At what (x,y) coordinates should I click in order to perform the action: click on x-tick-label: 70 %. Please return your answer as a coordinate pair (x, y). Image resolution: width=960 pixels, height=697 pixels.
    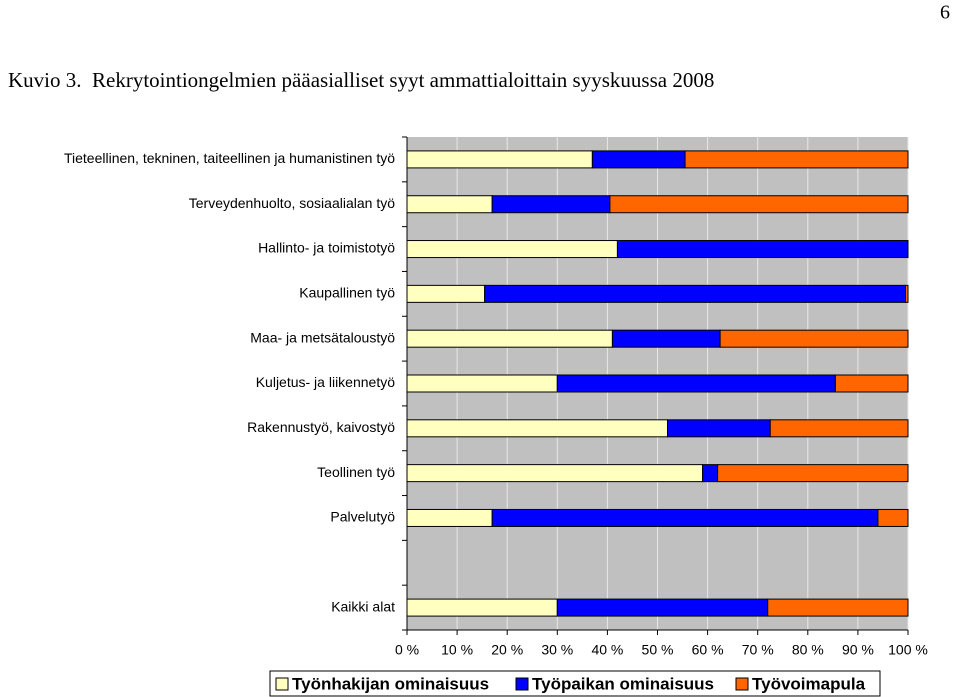
    Looking at the image, I should click on (758, 650).